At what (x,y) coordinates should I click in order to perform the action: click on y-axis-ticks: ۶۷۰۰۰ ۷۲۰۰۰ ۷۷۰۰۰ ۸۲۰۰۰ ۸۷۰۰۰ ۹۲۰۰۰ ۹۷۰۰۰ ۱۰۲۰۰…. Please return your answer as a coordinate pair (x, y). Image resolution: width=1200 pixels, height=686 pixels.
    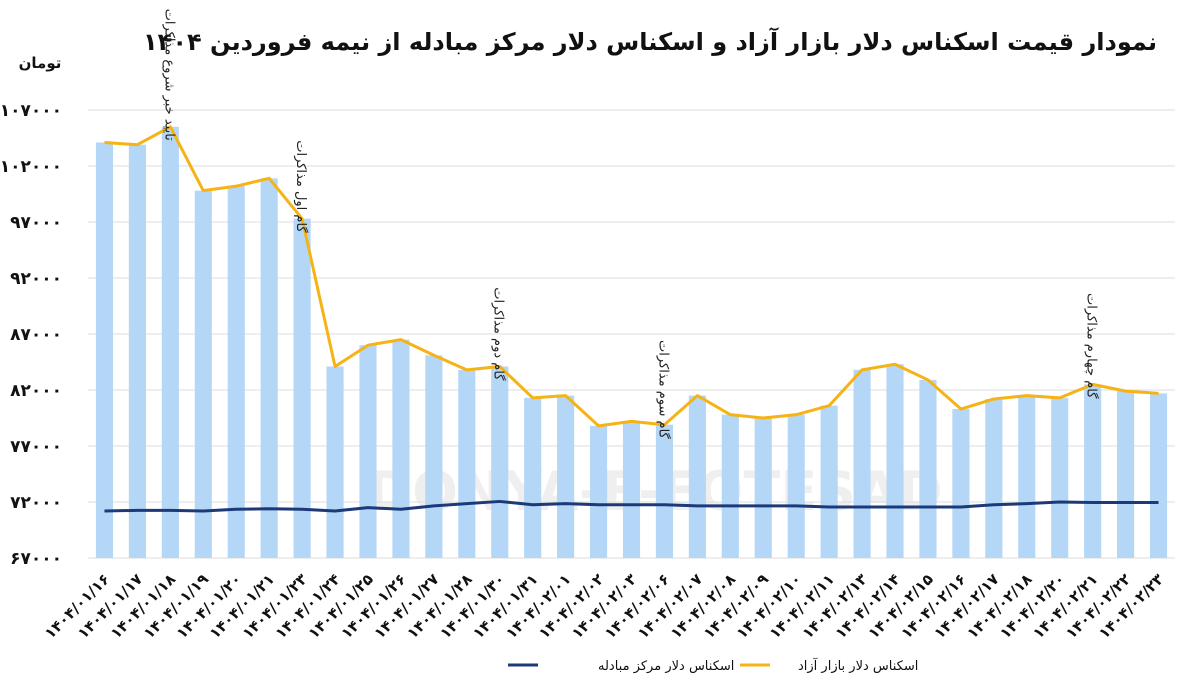
    Looking at the image, I should click on (31, 335).